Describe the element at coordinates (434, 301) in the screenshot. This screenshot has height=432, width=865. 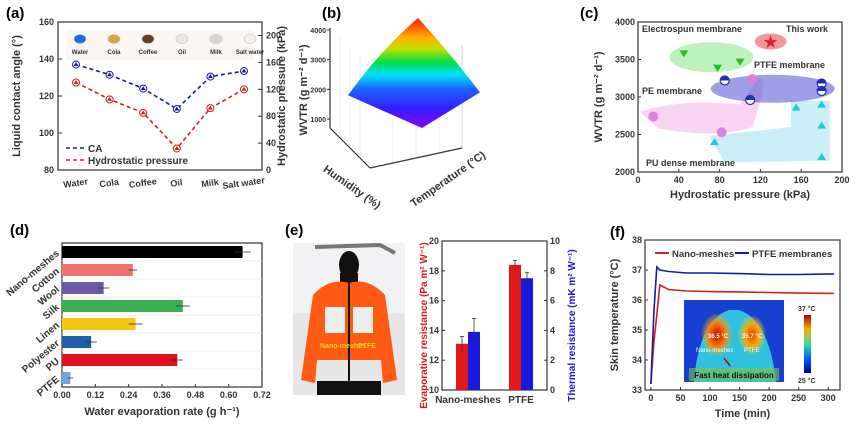
I see `y-tick-label: 16` at that location.